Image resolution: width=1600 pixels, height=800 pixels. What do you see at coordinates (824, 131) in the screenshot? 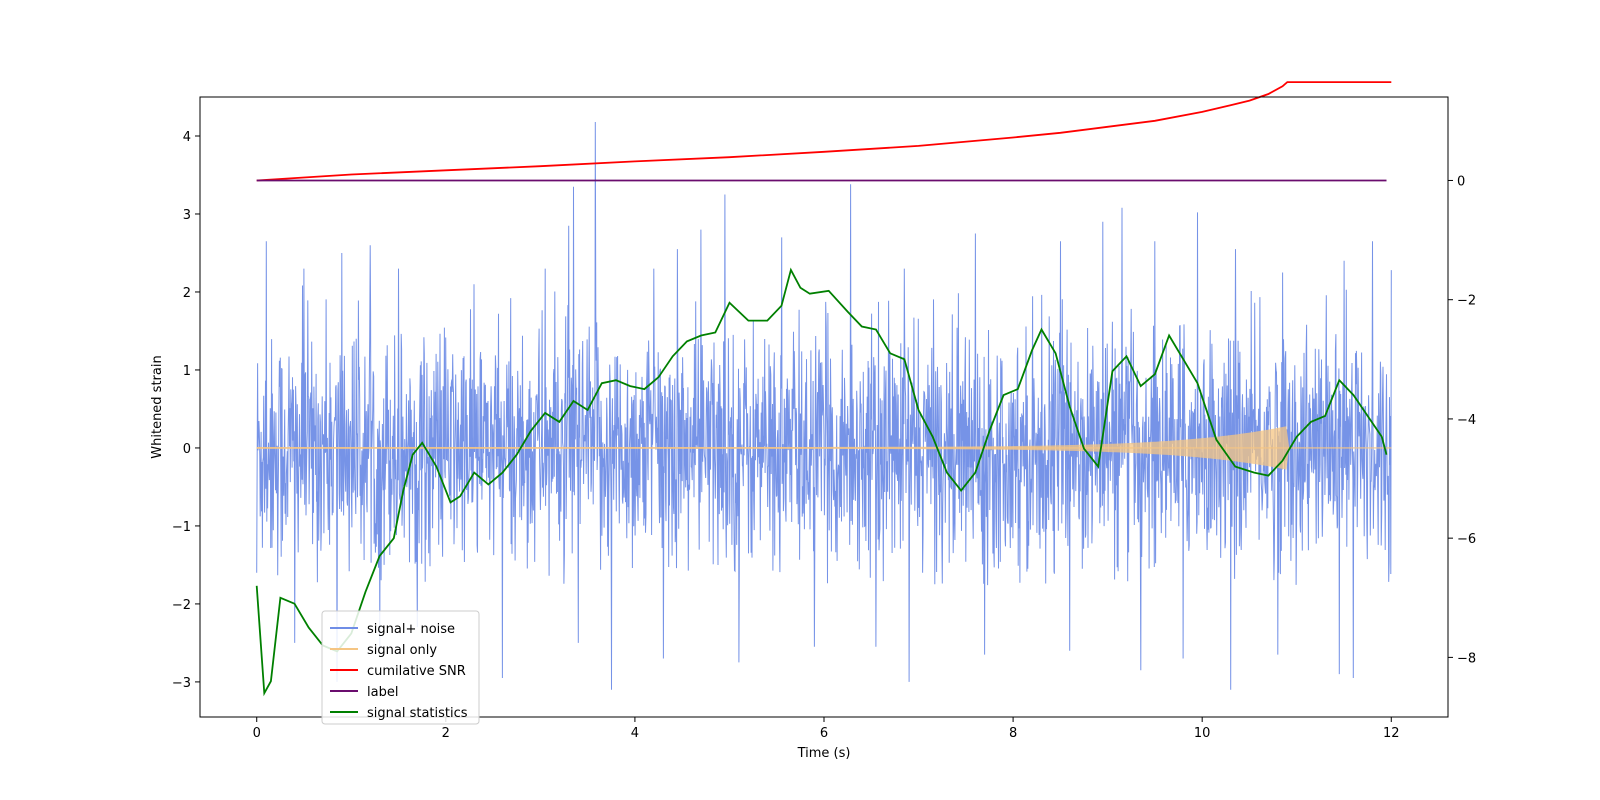
I see `series-cumulative-snr` at bounding box center [824, 131].